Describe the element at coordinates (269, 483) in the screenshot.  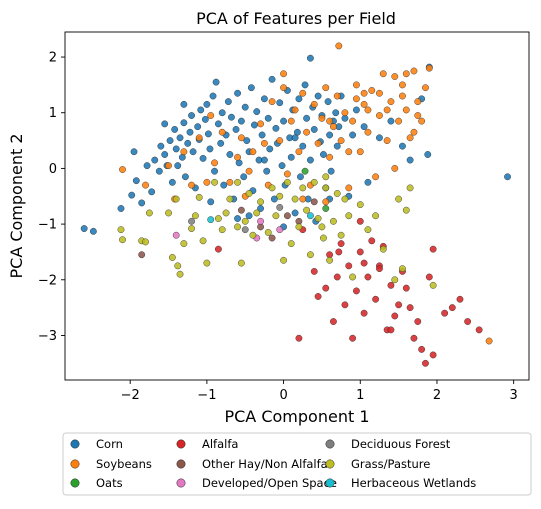
I see `legend-label: Developed/Open Space` at that location.